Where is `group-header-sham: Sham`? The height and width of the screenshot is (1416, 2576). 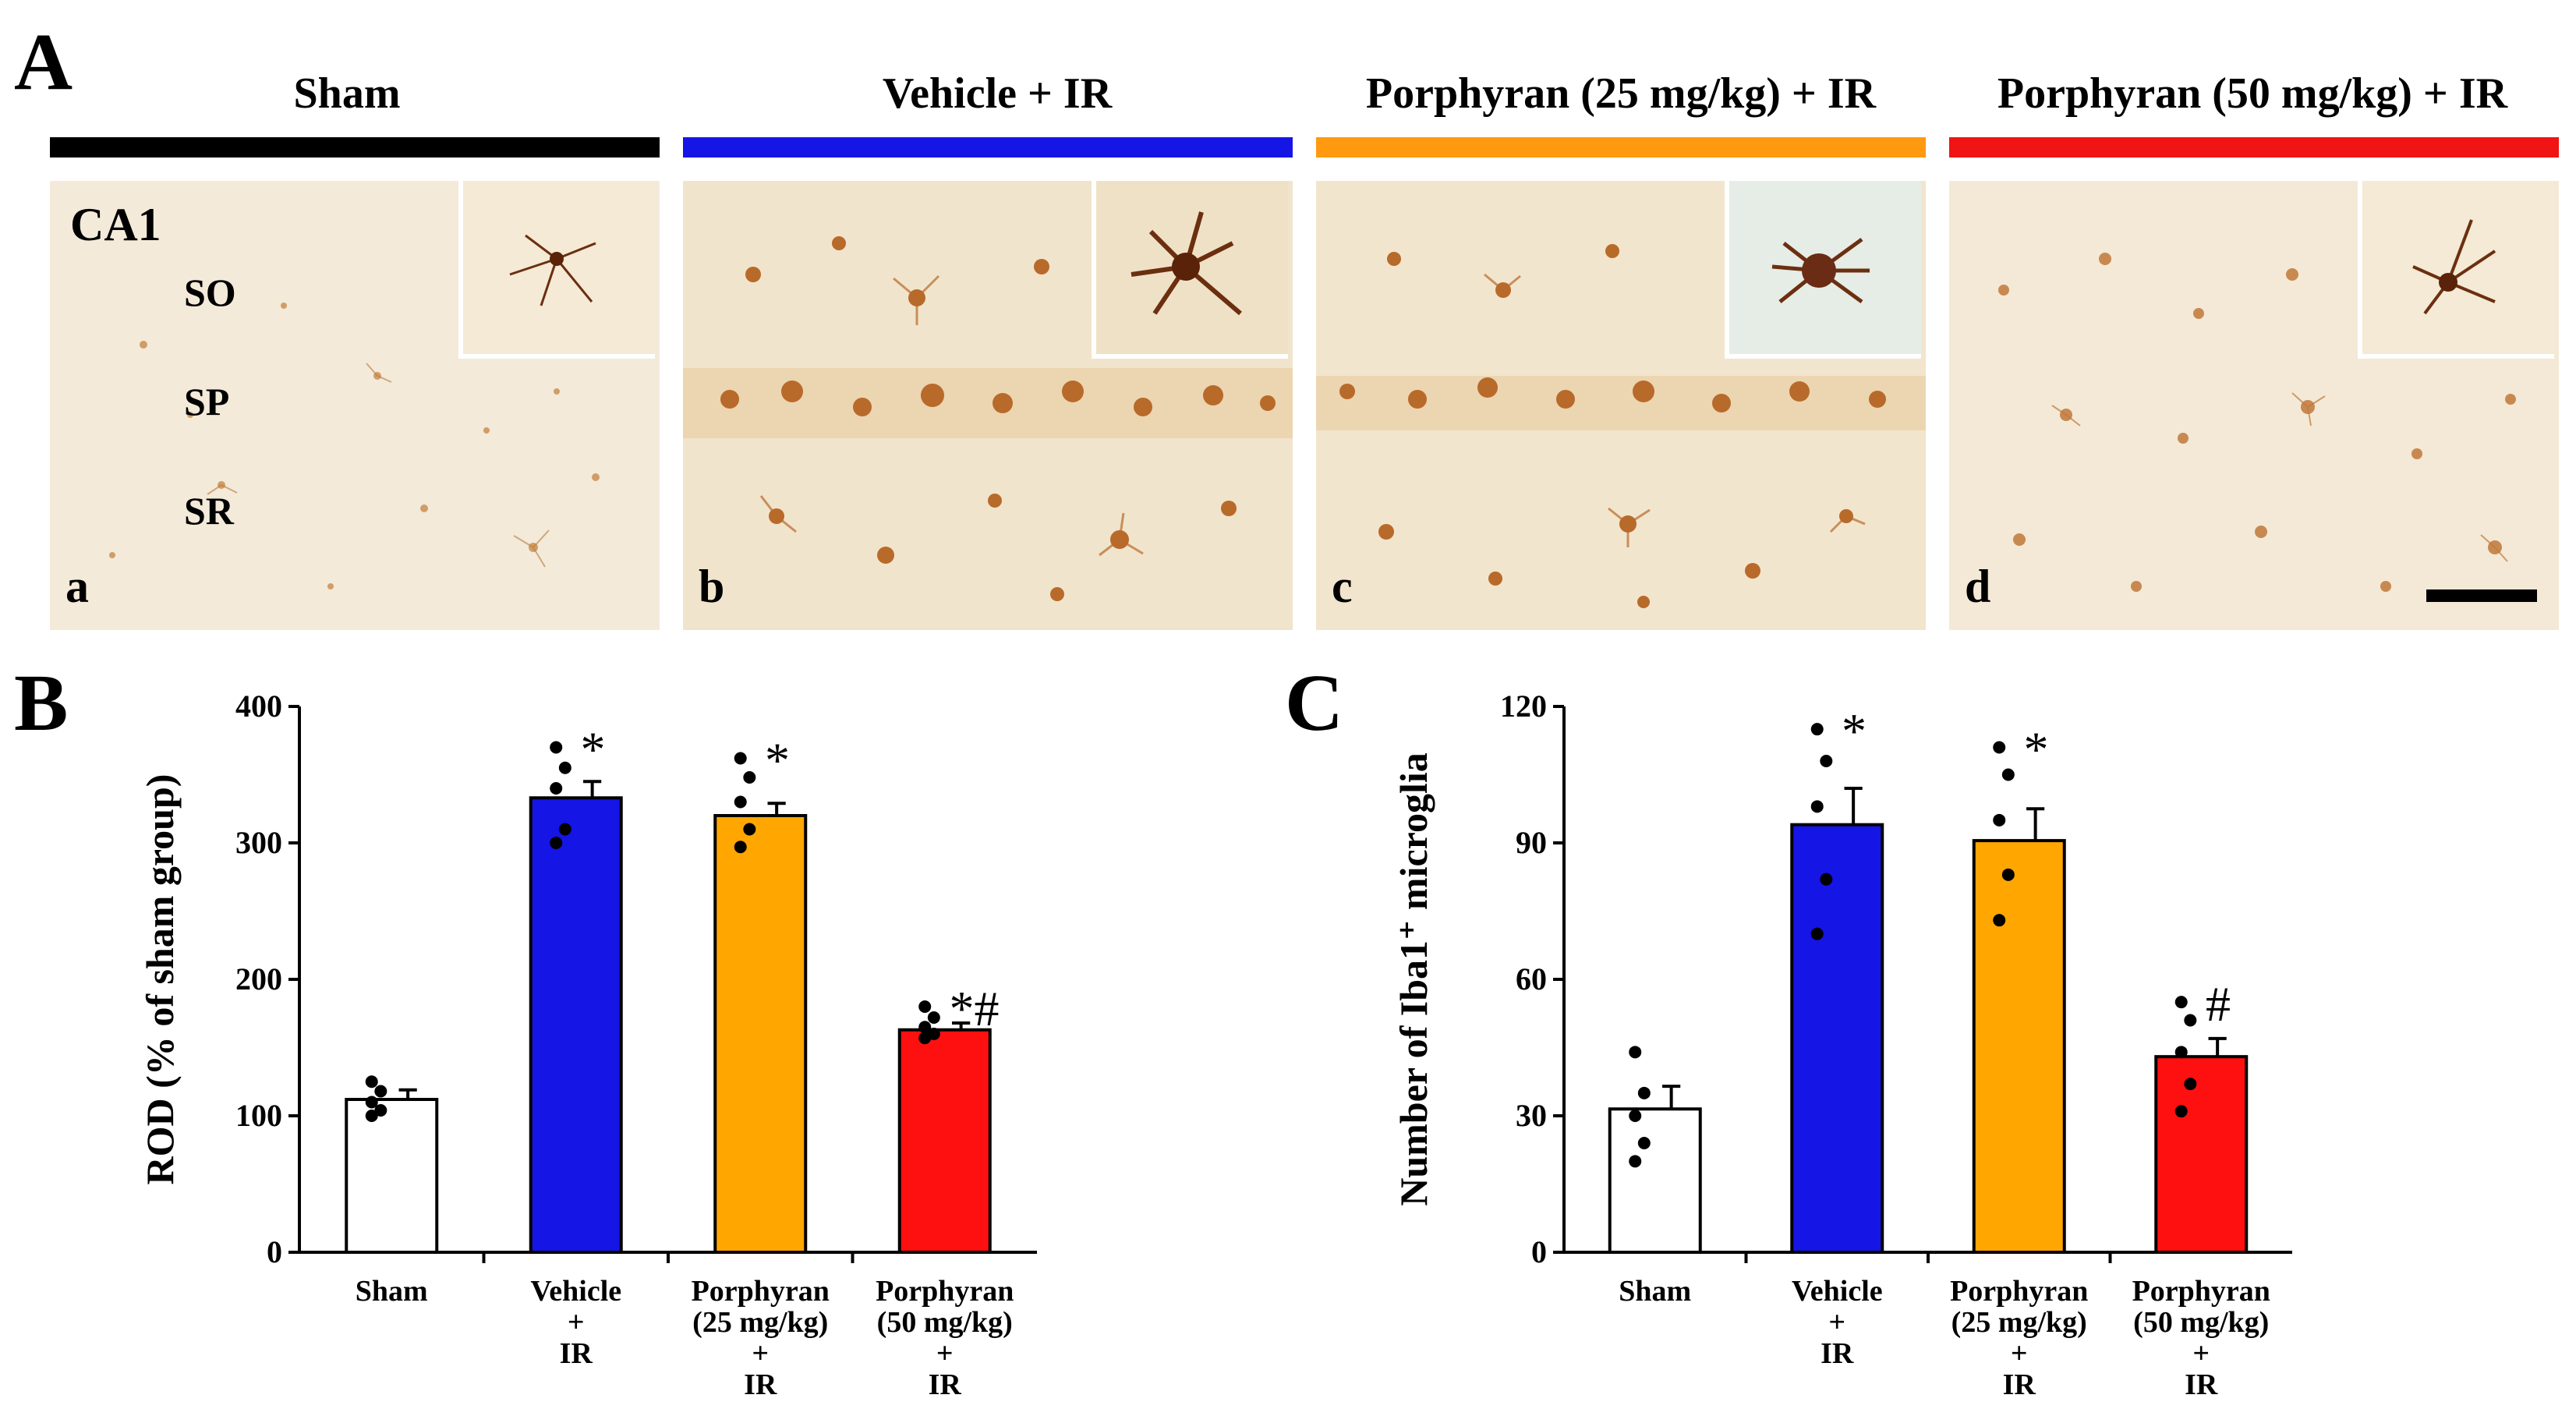
group-header-sham: Sham is located at coordinates (347, 93).